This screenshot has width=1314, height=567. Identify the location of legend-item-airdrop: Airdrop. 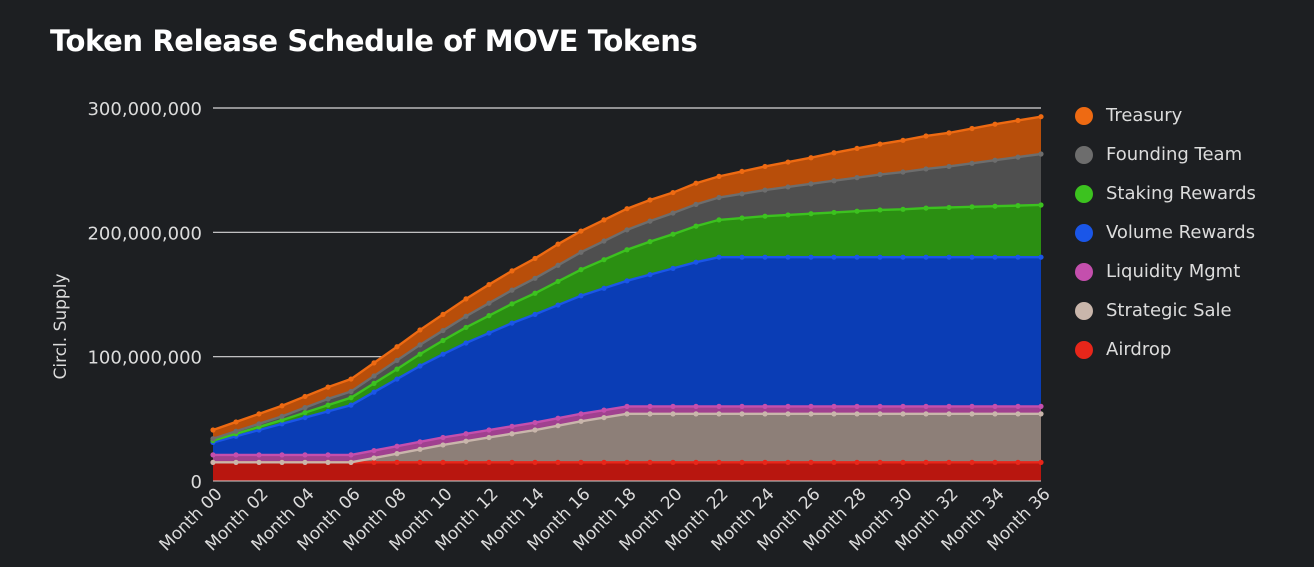
(1165, 349).